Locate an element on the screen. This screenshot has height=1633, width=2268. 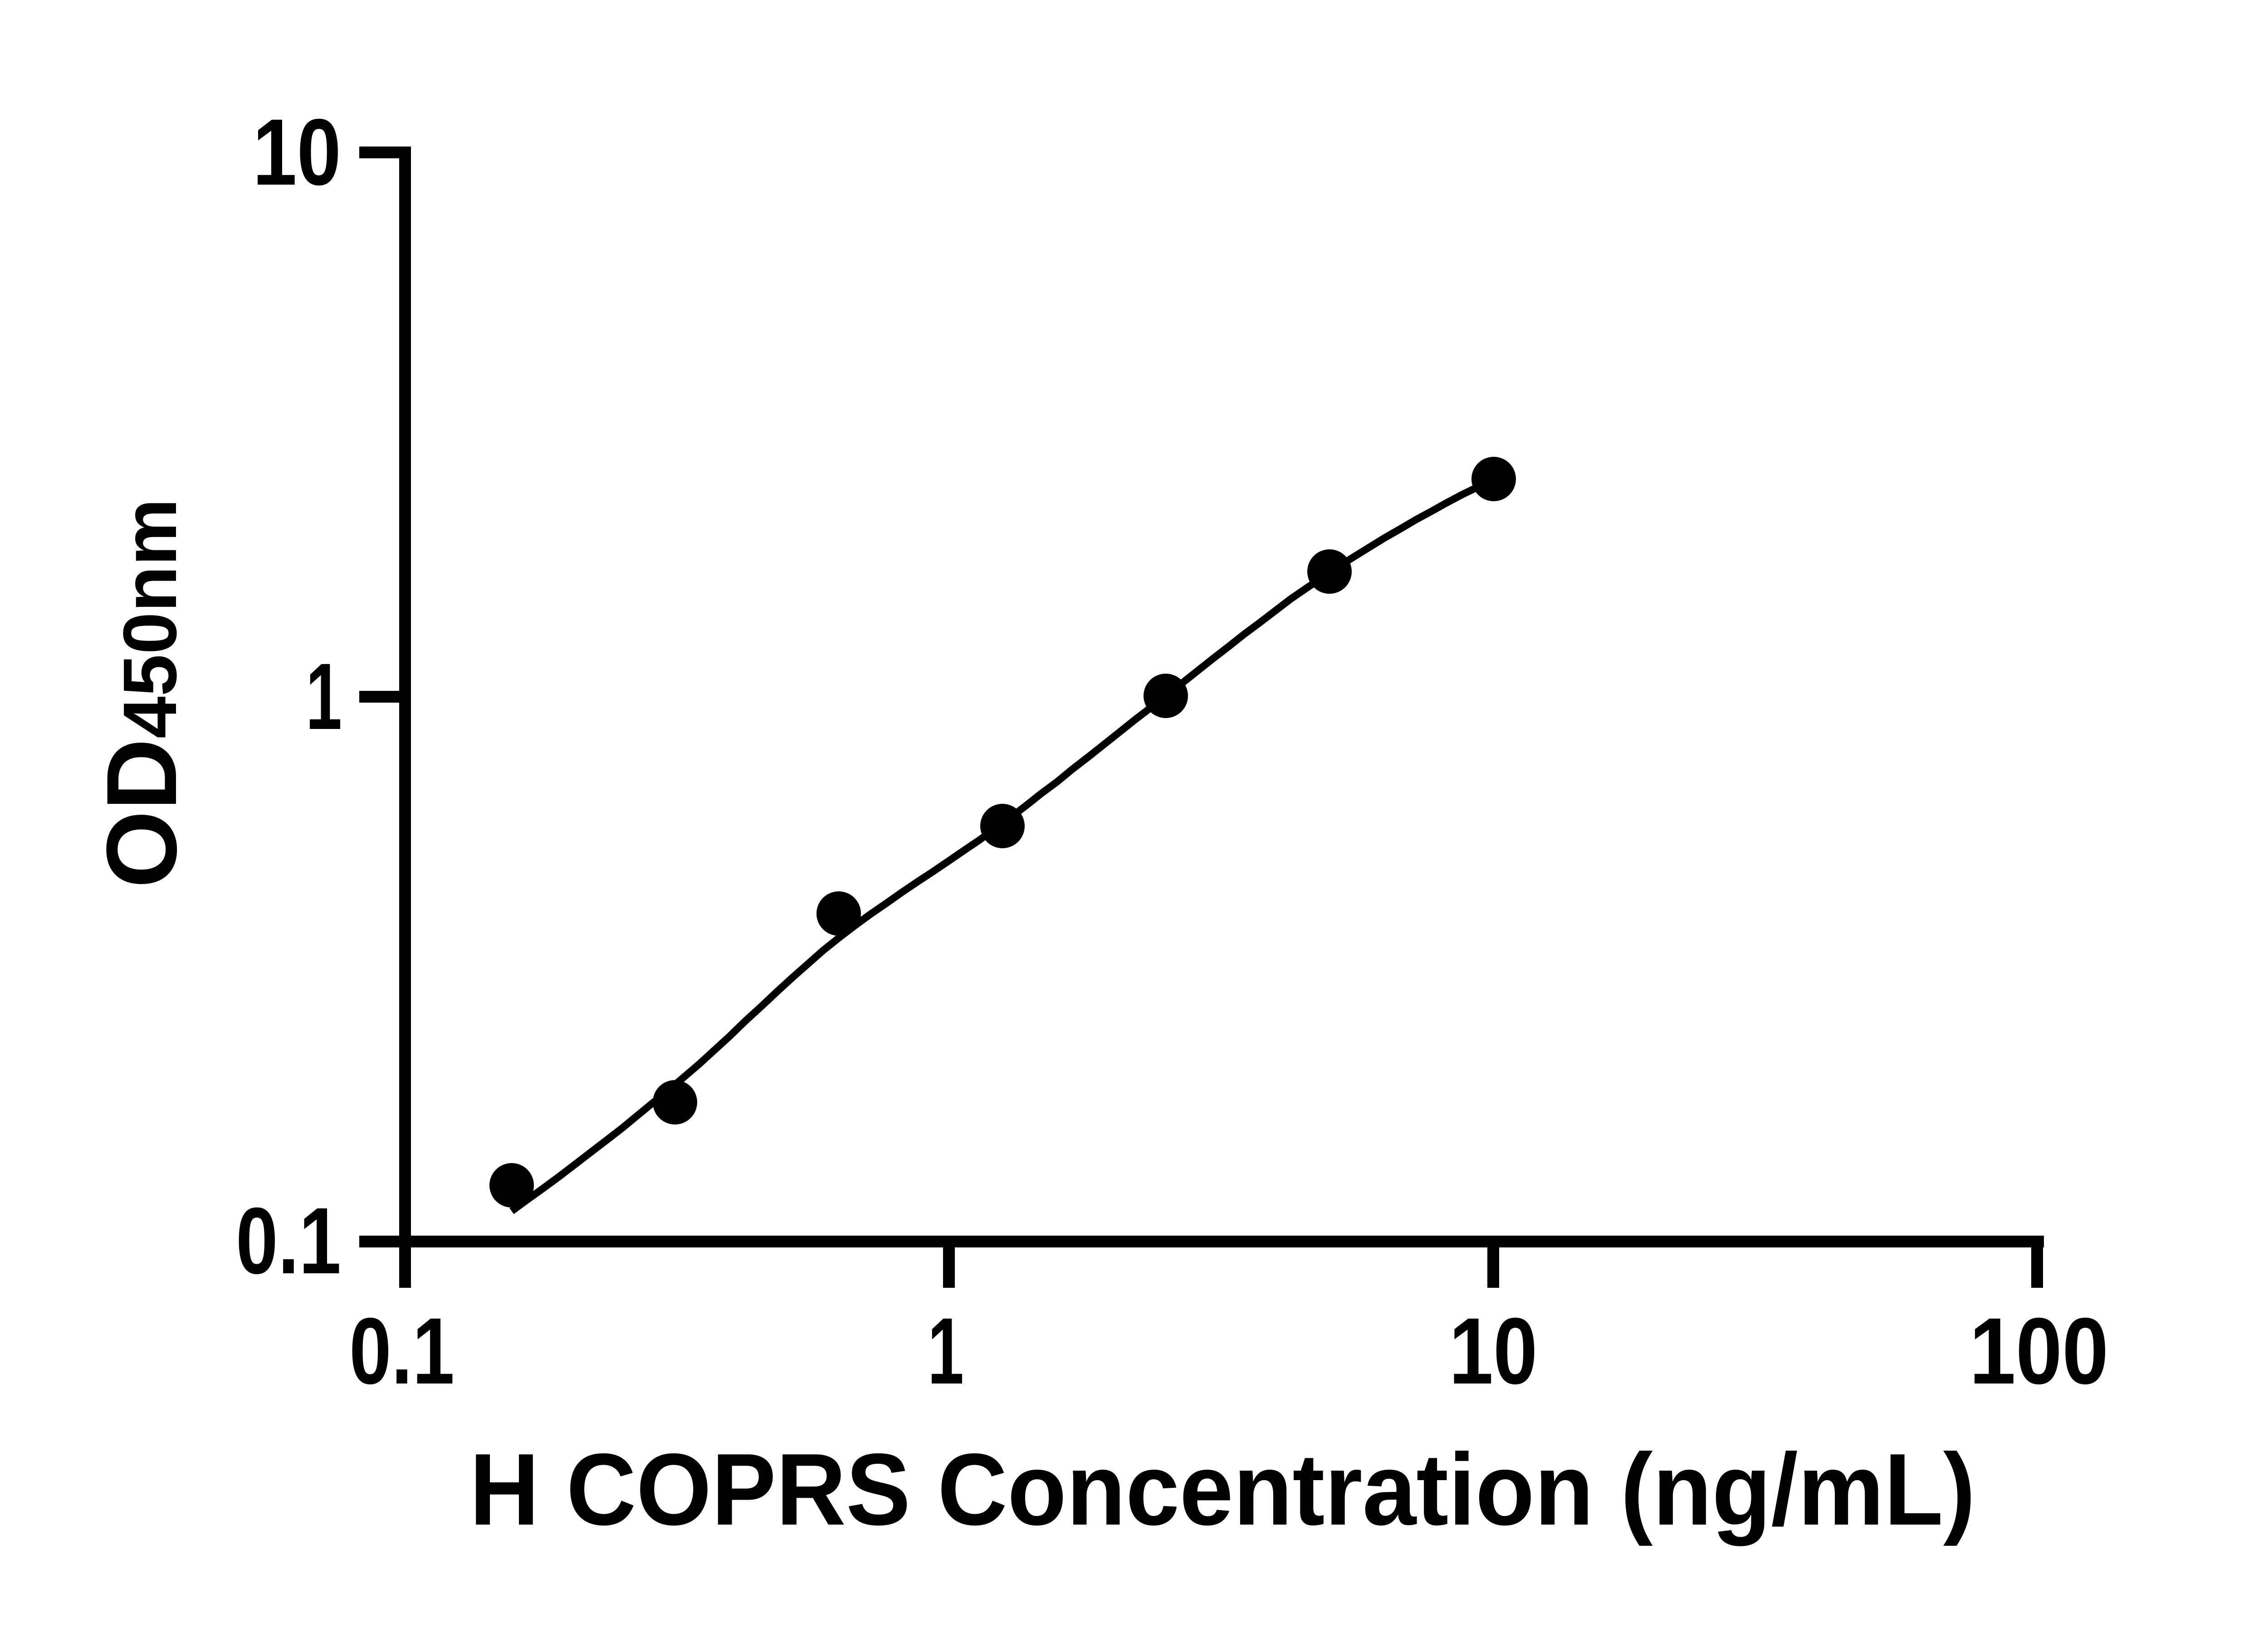
svg-text: H COPRS Concentration (ng/mL) is located at coordinates (1222, 1489).